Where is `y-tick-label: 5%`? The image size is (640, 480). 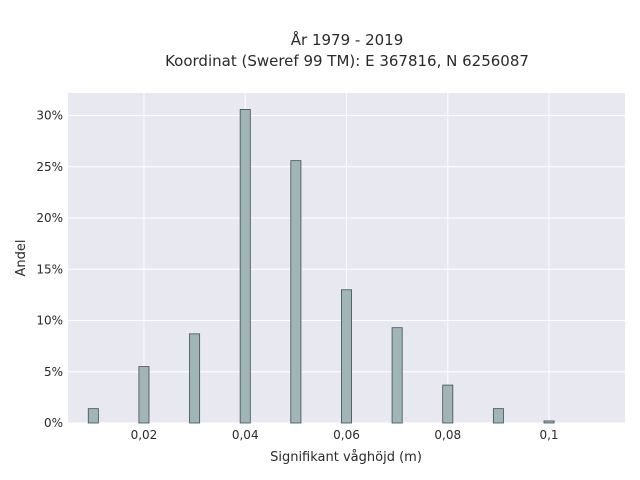
y-tick-label: 5% is located at coordinates (53, 372).